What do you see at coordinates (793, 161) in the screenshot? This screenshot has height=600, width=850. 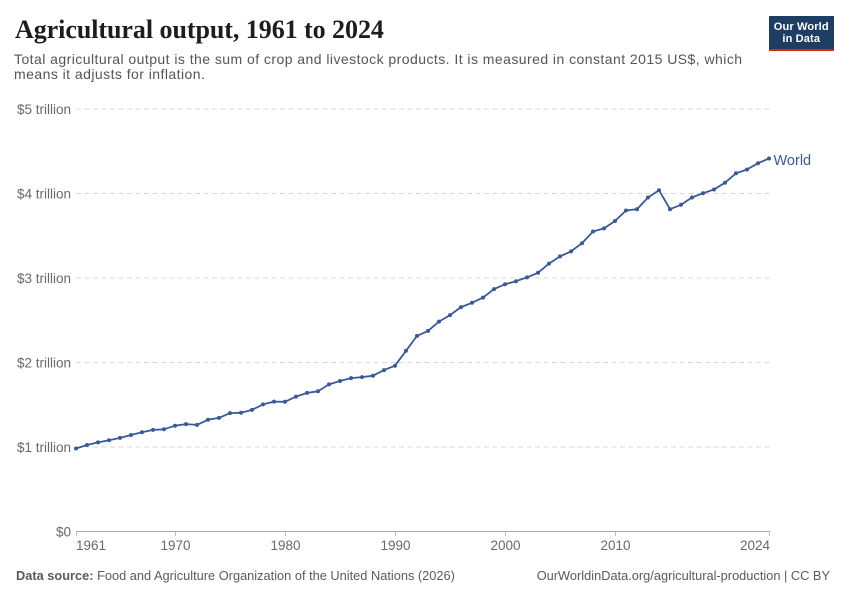 I see `svg-text: World` at bounding box center [793, 161].